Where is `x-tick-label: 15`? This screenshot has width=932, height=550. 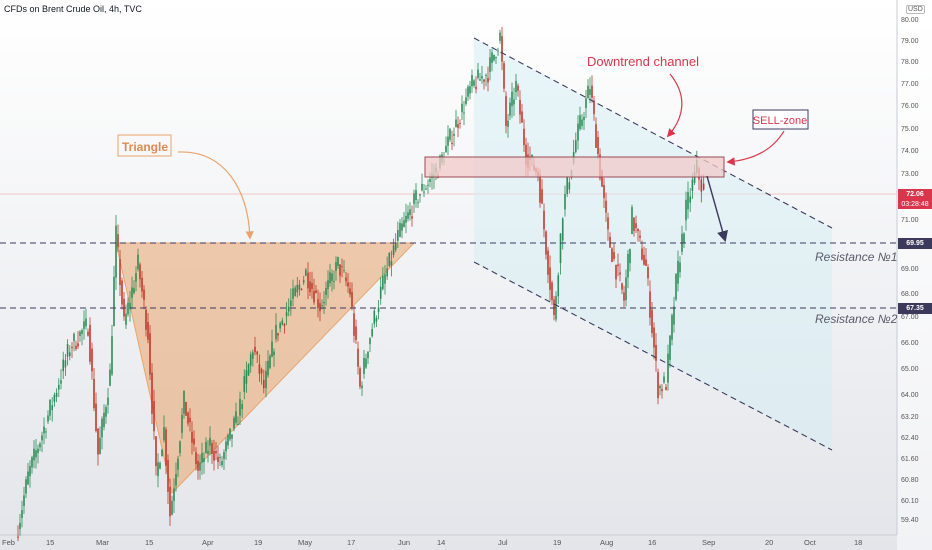
x-tick-label: 15 is located at coordinates (50, 542).